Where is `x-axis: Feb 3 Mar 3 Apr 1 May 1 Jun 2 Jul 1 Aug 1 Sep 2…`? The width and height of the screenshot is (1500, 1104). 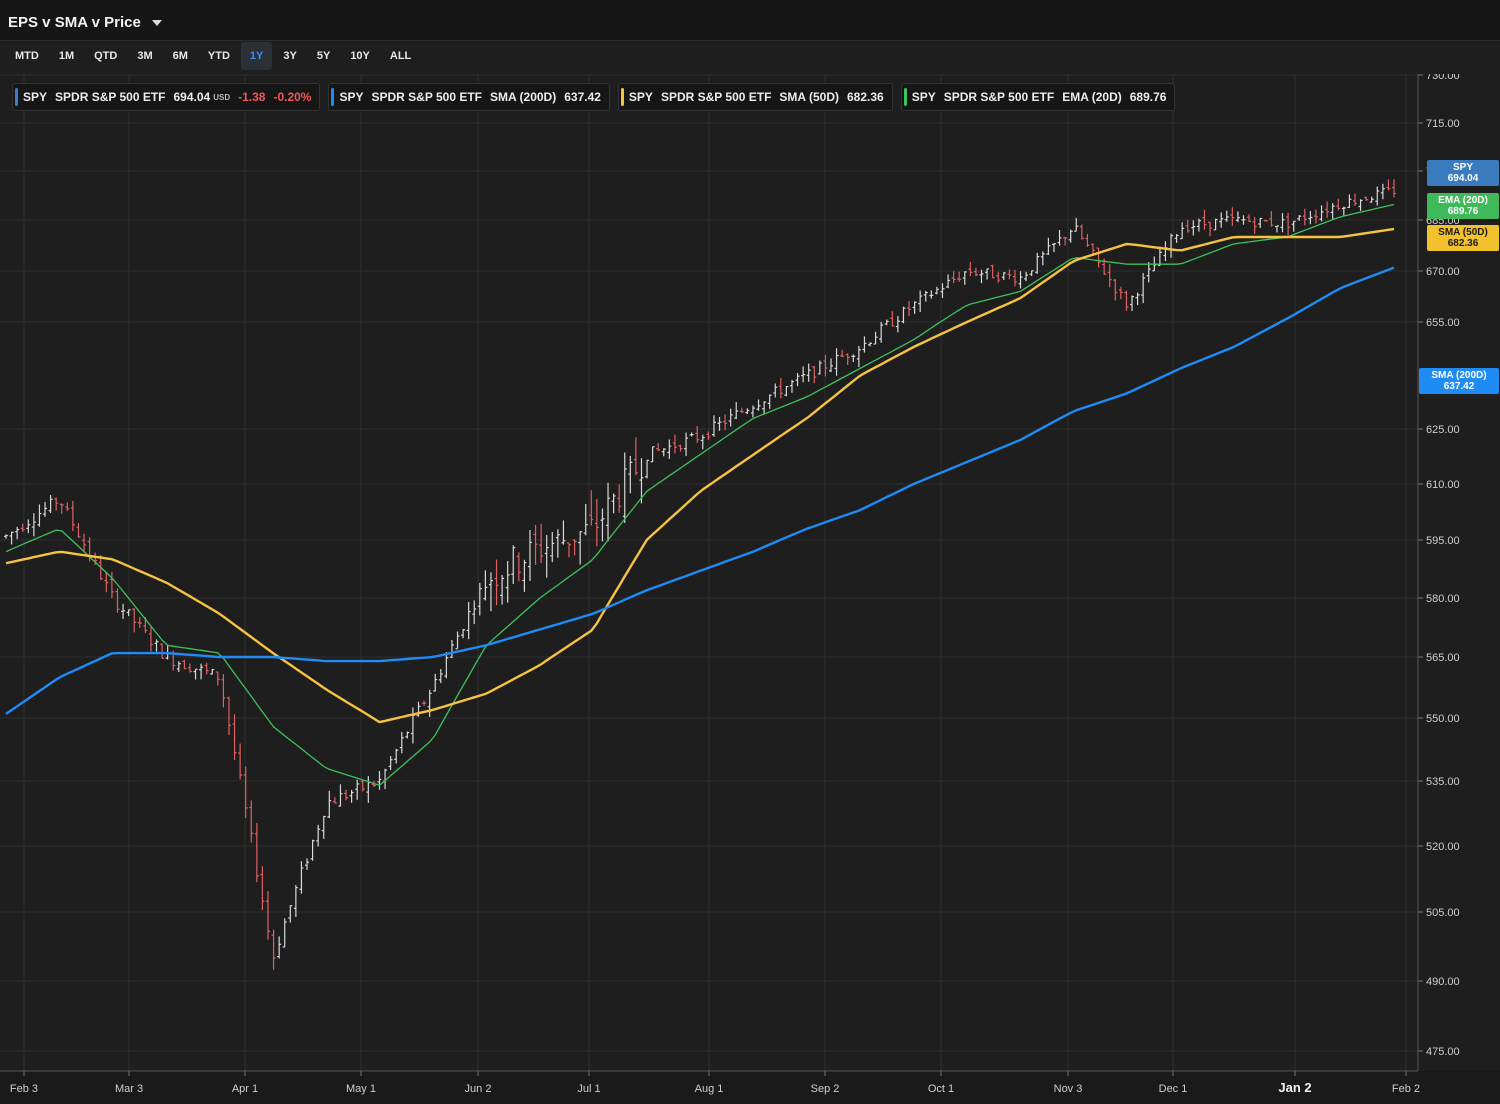 x-axis: Feb 3 Mar 3 Apr 1 May 1 Jun 2 Jul 1 Aug 1 Sep 2… is located at coordinates (750, 1087).